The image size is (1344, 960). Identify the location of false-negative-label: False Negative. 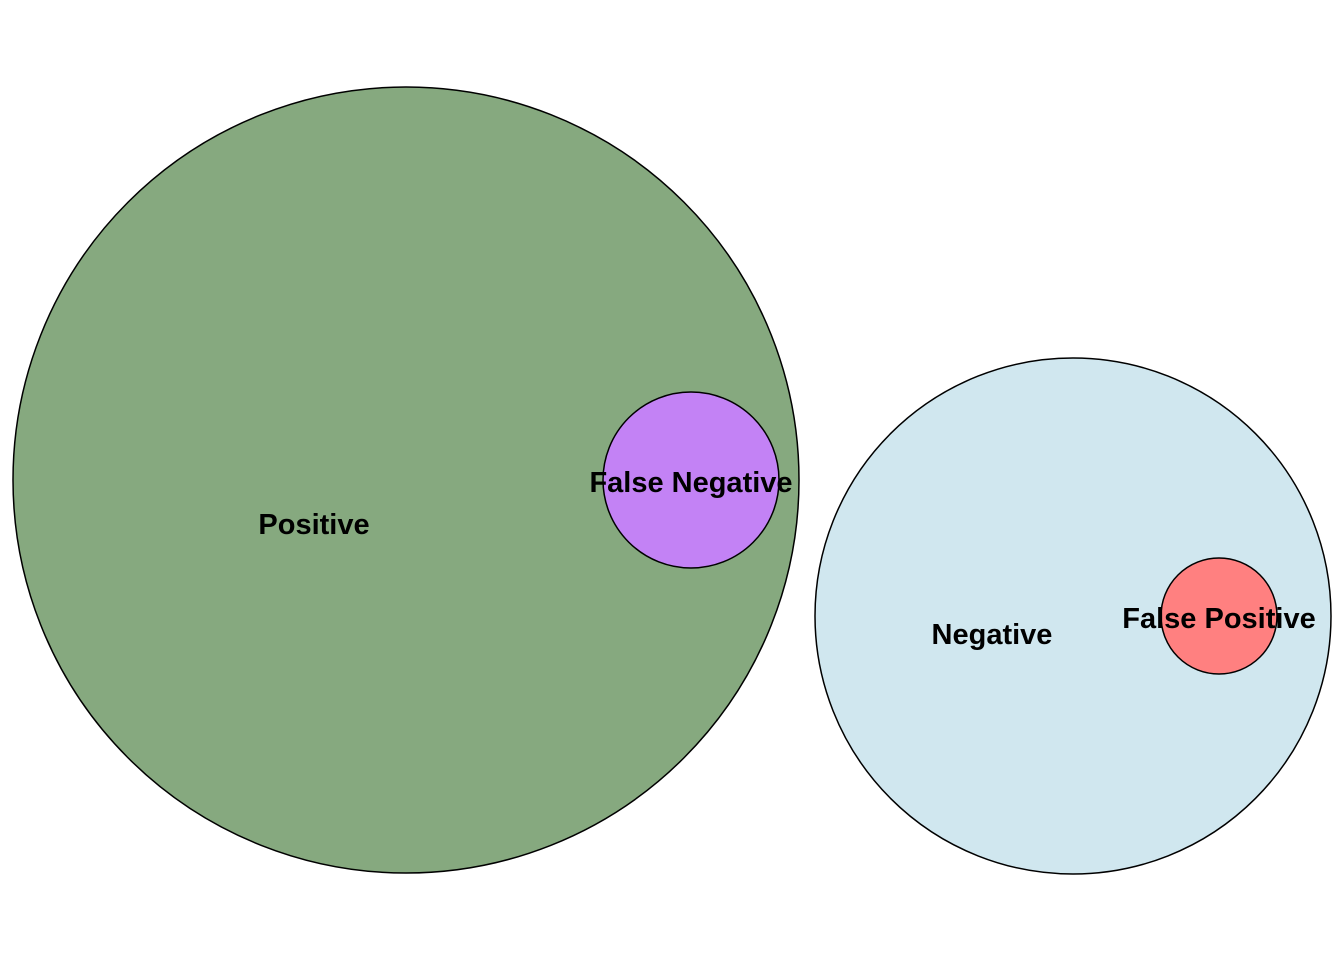
(690, 483).